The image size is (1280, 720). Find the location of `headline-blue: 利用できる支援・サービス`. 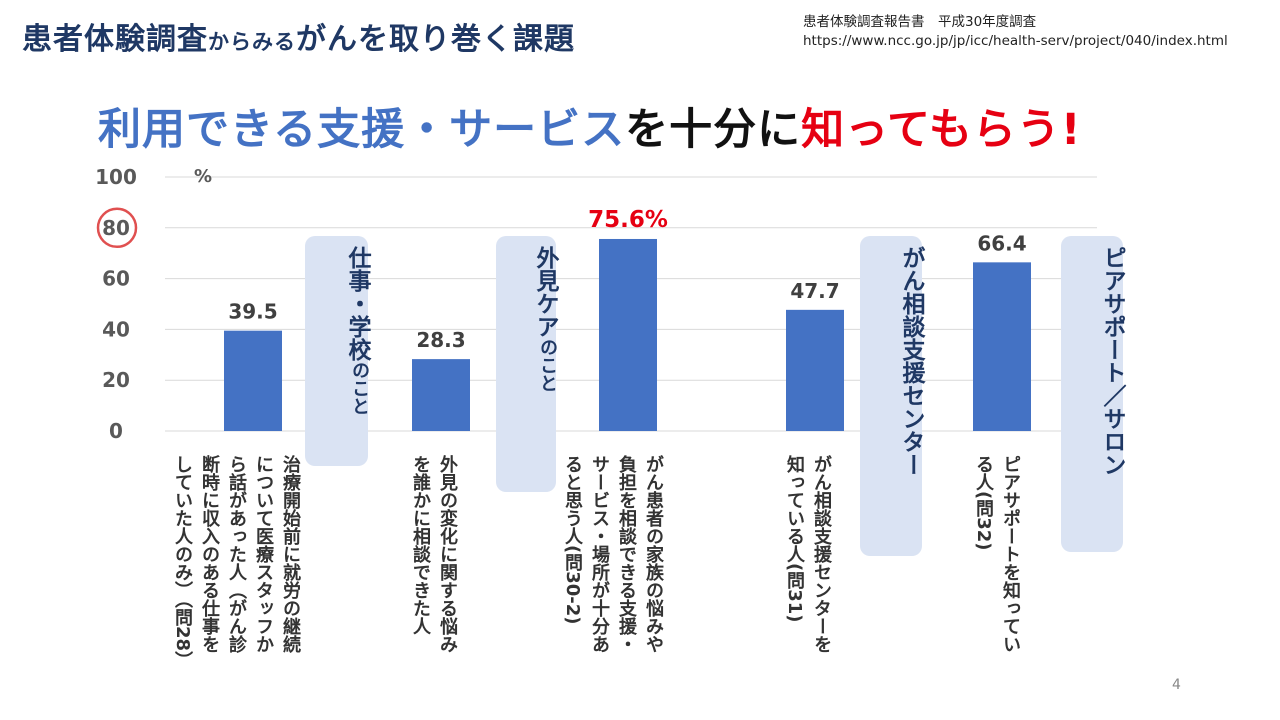

headline-blue: 利用できる支援・サービス is located at coordinates (362, 130).